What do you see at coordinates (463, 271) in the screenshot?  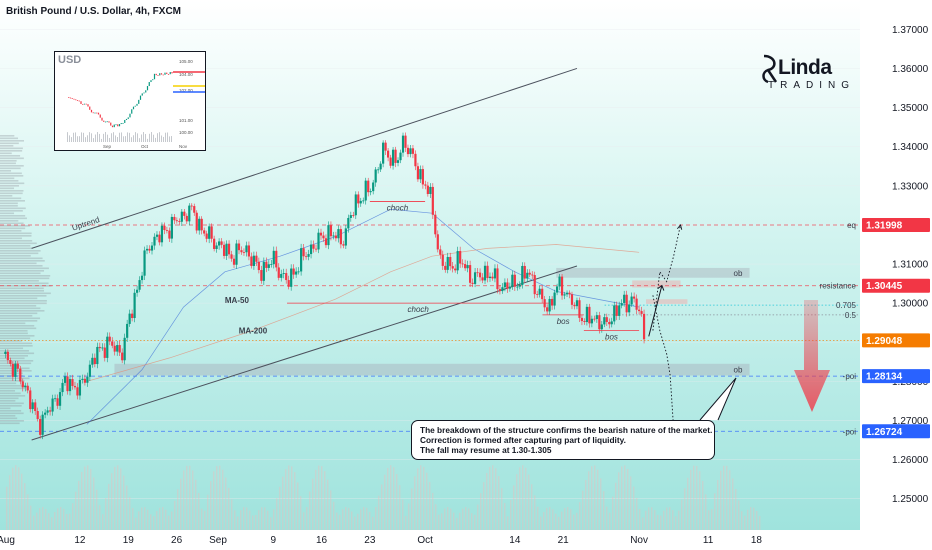 I see `structure-marks: choch choch bos bos` at bounding box center [463, 271].